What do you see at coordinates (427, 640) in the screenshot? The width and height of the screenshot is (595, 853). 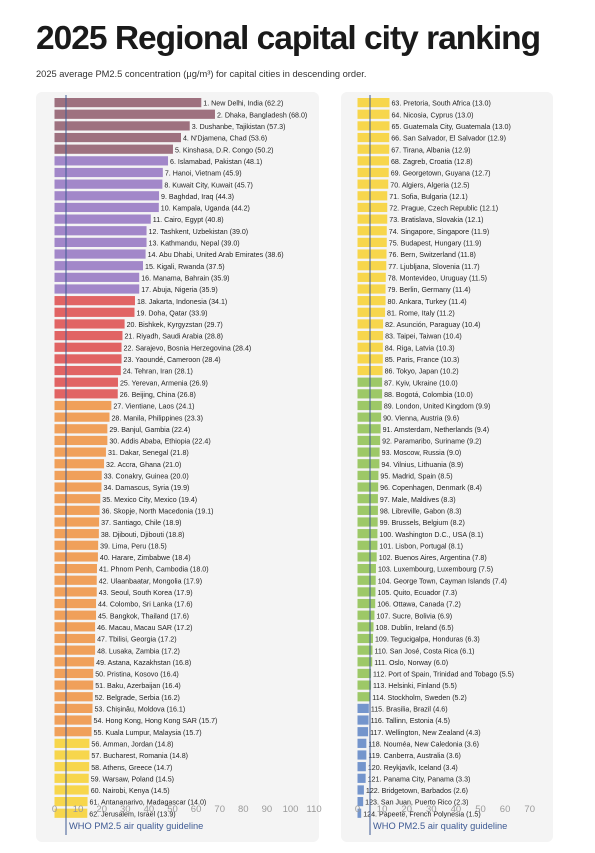 I see `bar-label: 109. Tegucigalpa, Honduras (6.3)` at bounding box center [427, 640].